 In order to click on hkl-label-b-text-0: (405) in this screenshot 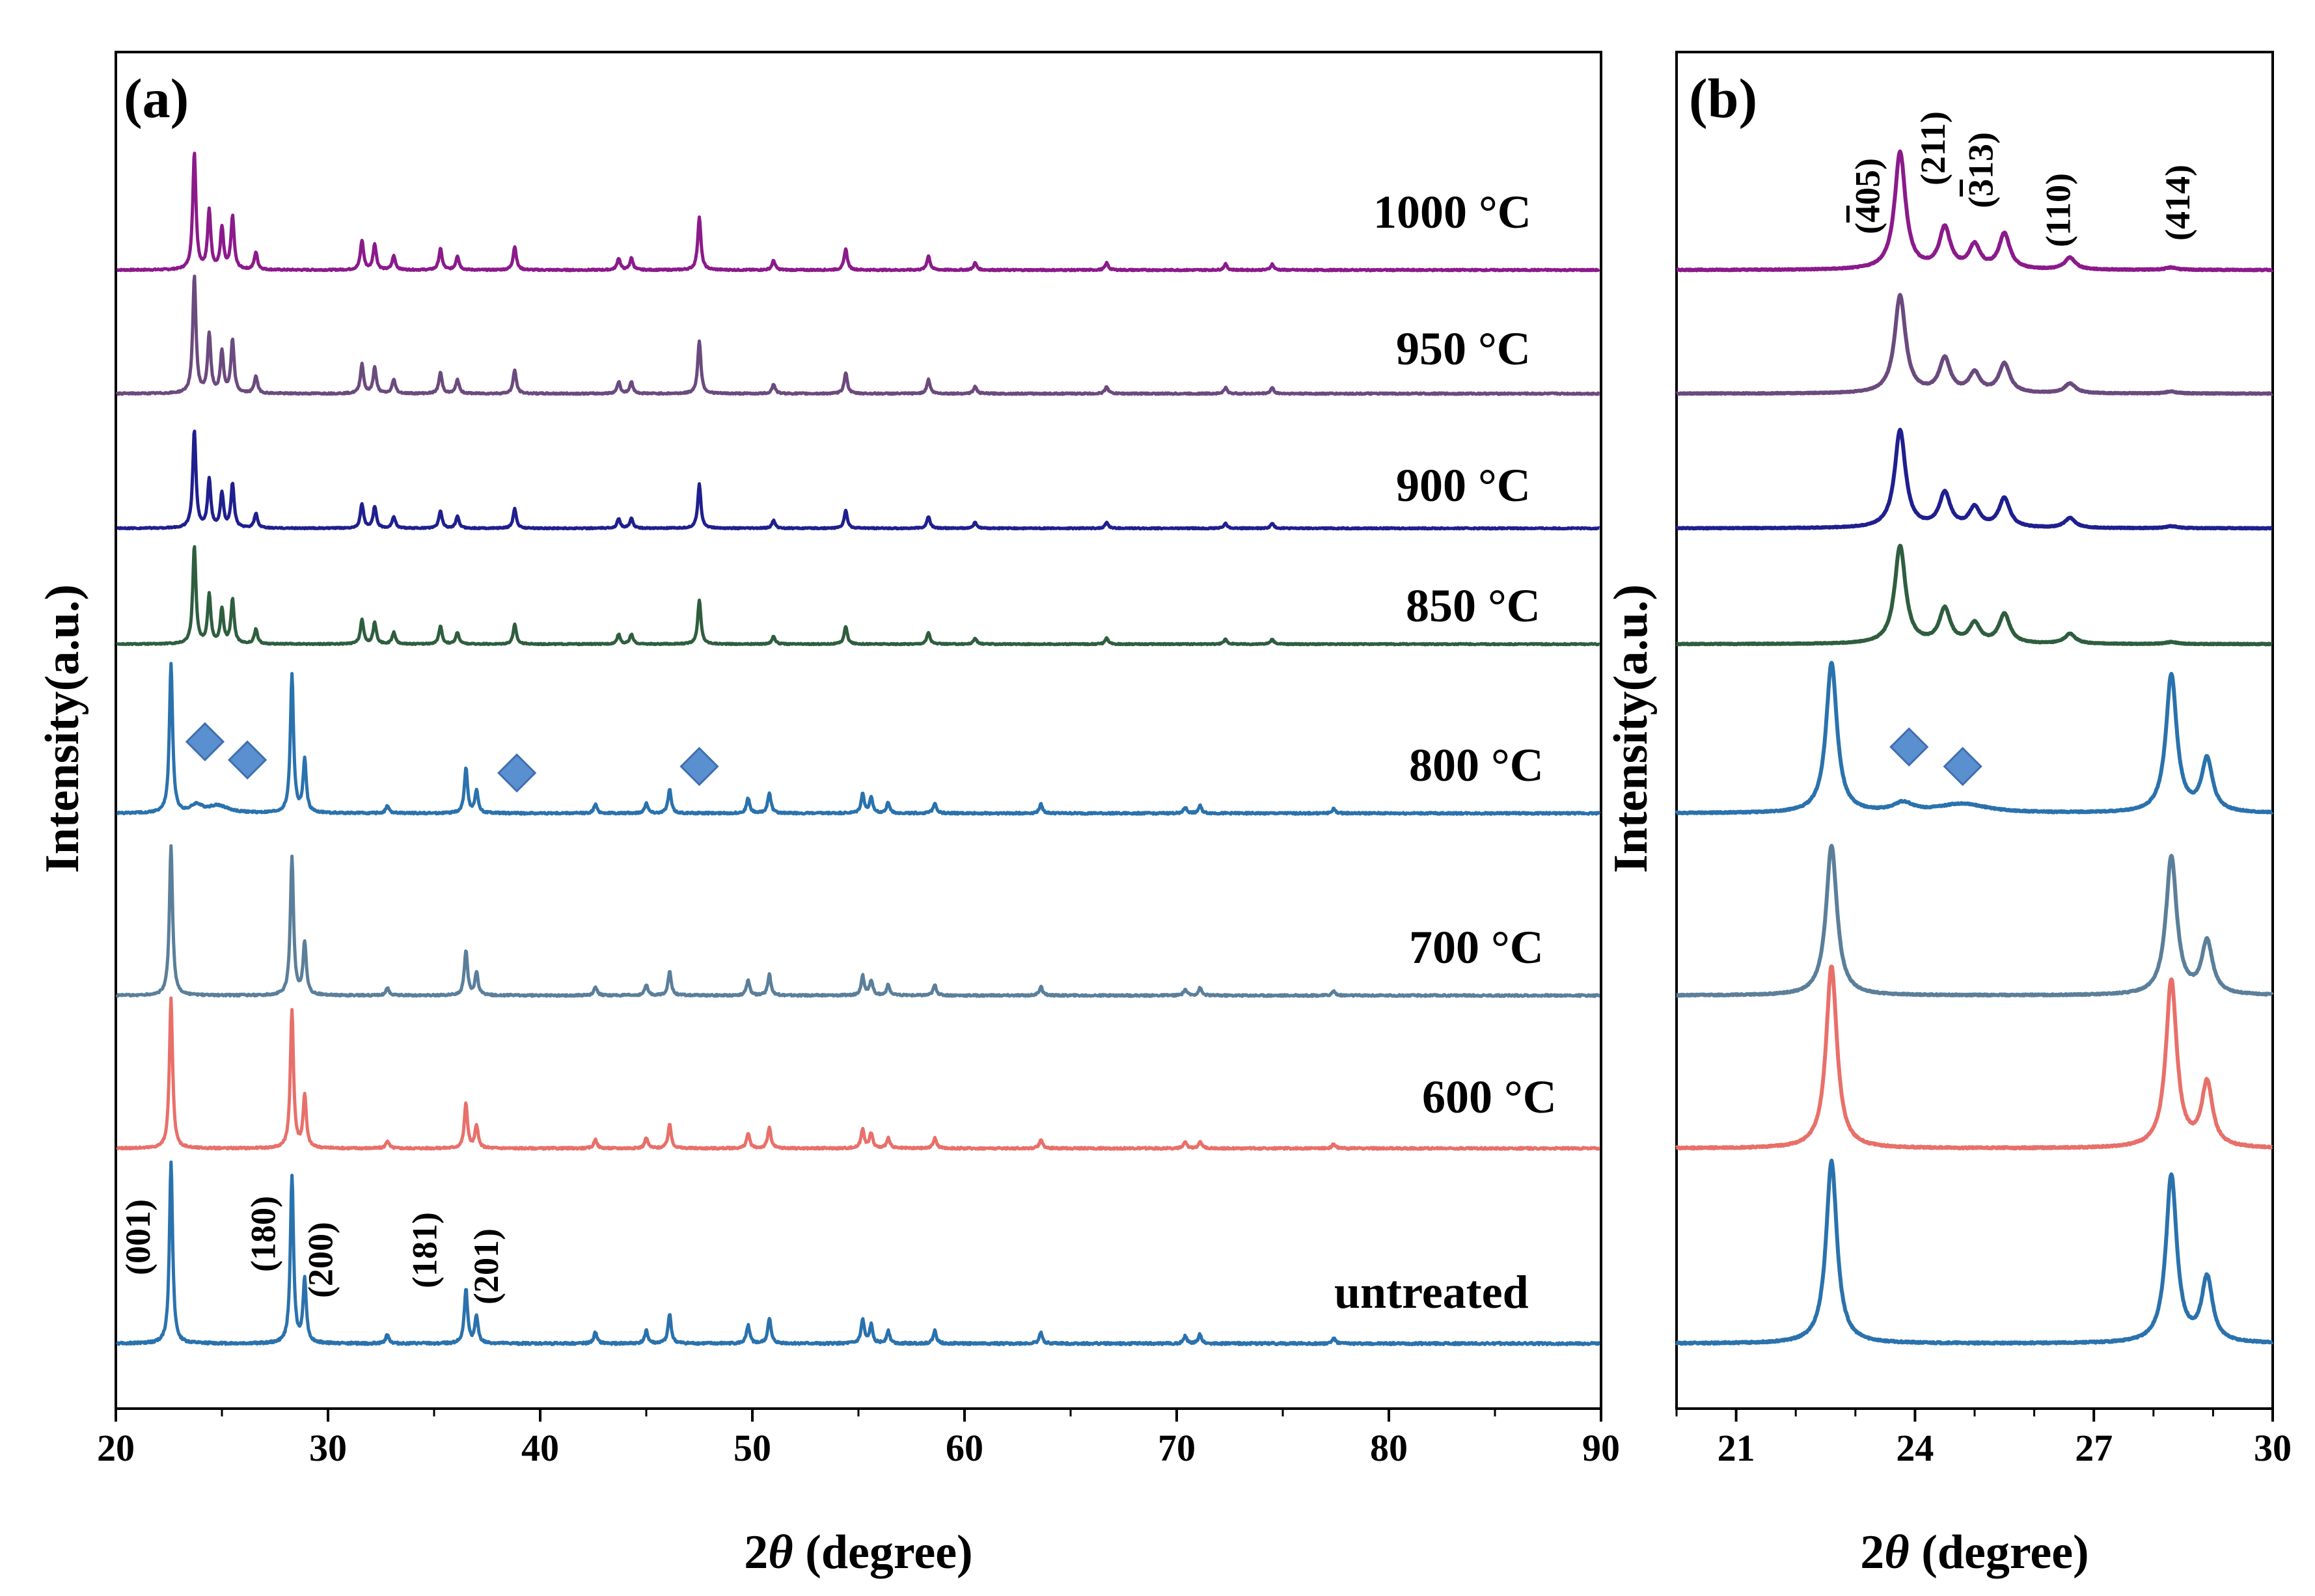, I will do `click(1868, 196)`.